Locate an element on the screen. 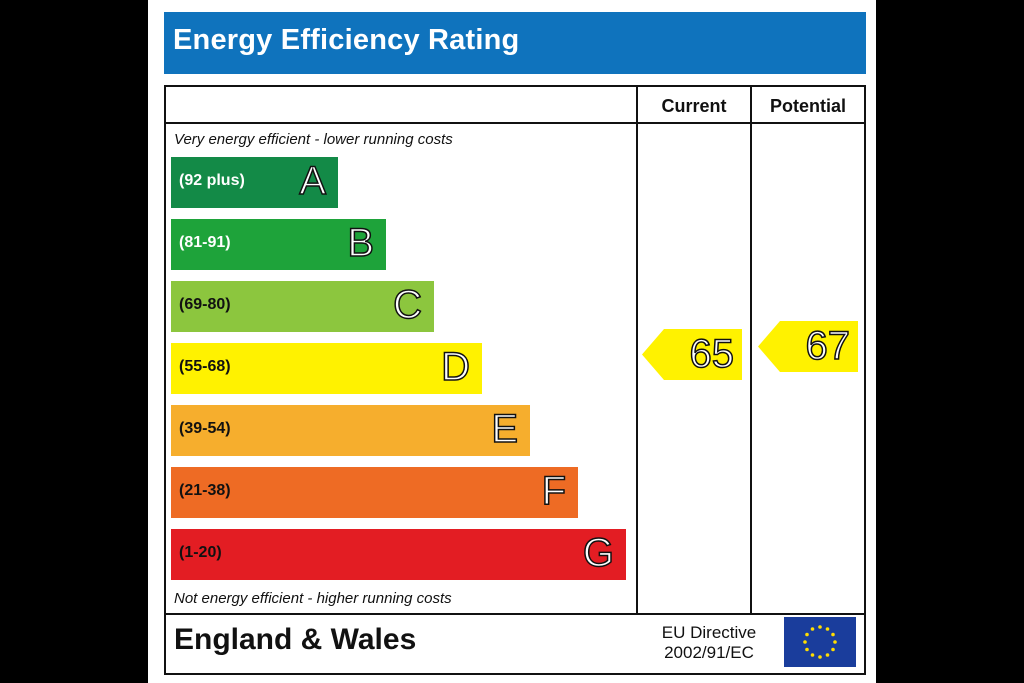  directive-line-1: EU Directive is located at coordinates (709, 632).